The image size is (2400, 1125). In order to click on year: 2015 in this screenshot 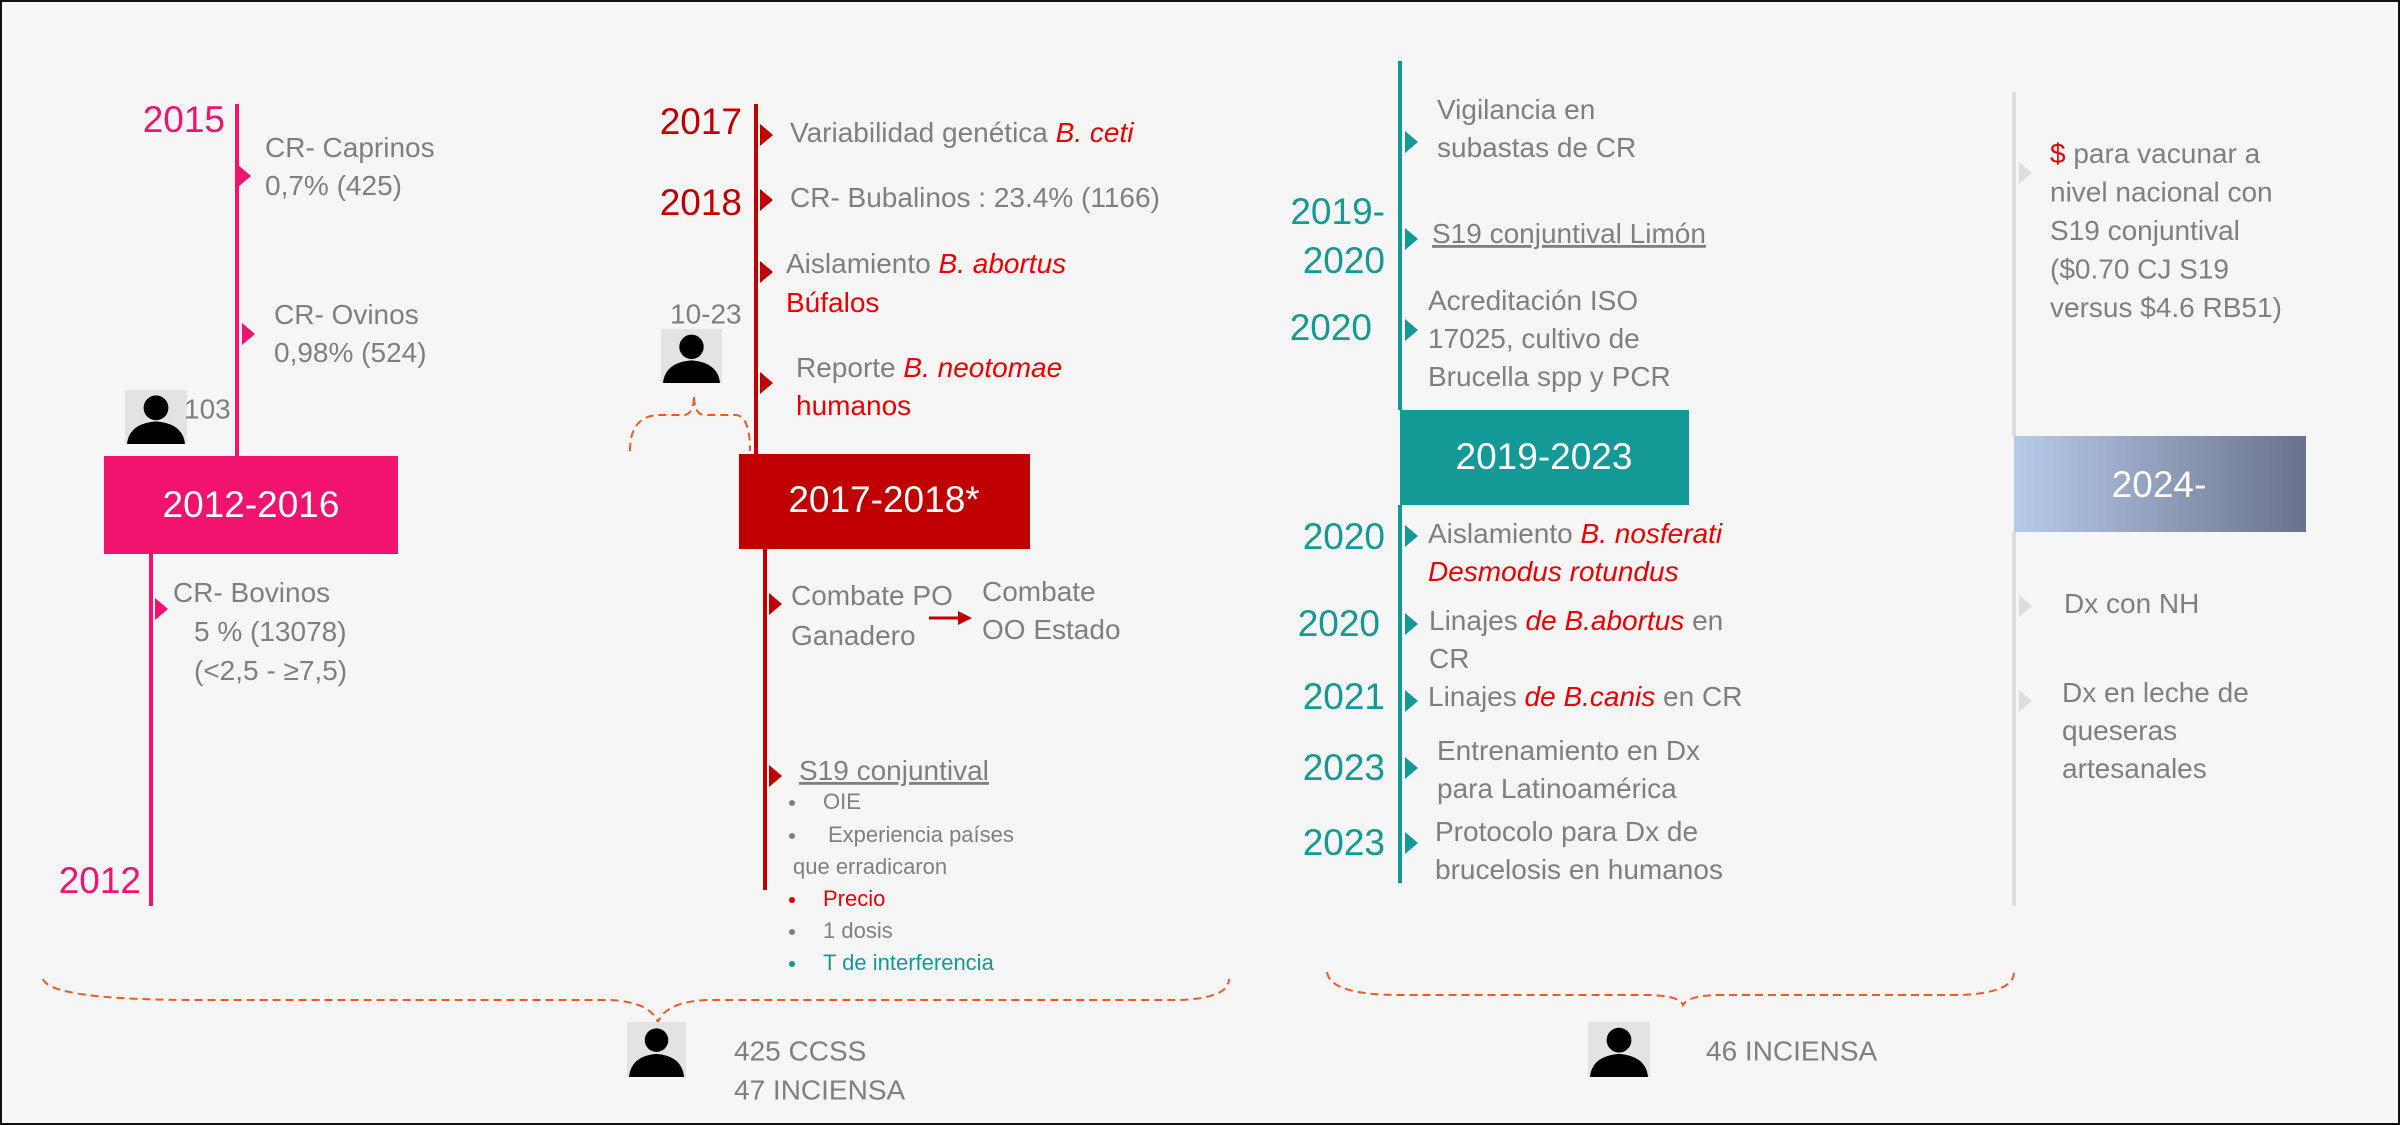, I will do `click(184, 119)`.